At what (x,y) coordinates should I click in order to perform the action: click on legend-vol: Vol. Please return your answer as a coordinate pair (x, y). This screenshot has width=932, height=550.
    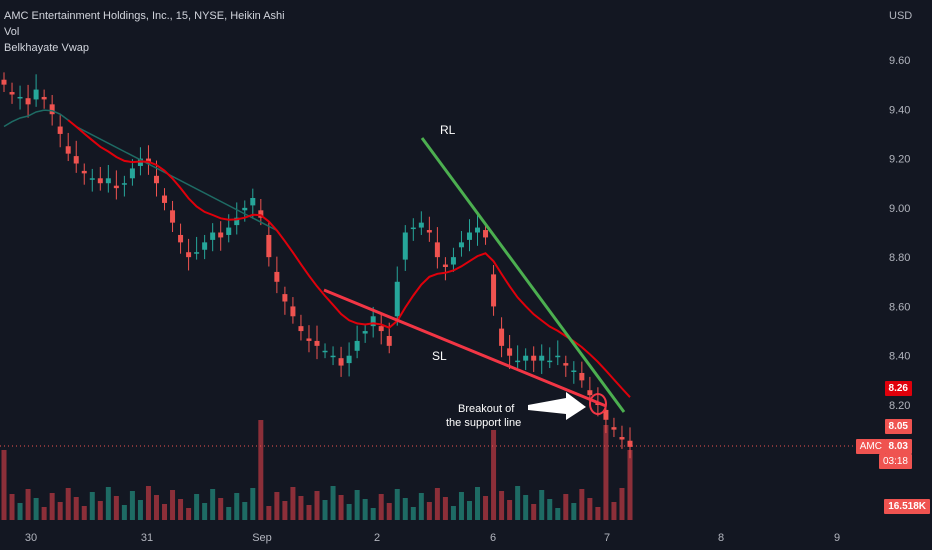
    Looking at the image, I should click on (12, 32).